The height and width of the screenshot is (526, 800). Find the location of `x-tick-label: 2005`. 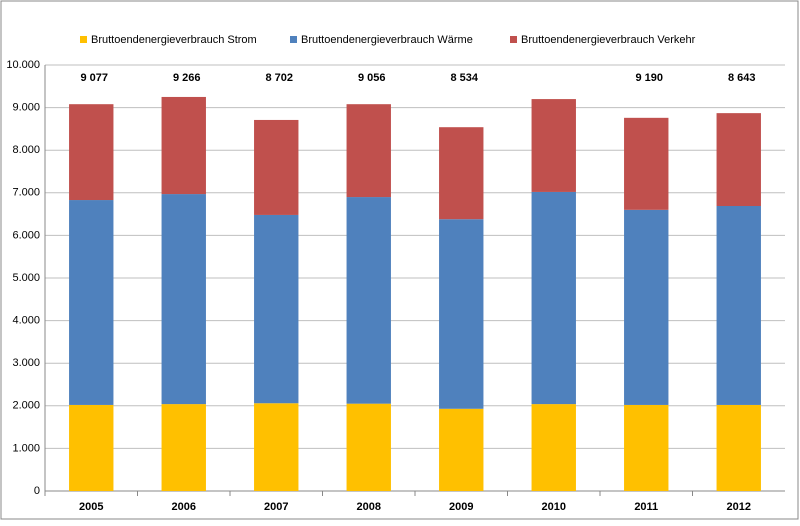

x-tick-label: 2005 is located at coordinates (91, 507).